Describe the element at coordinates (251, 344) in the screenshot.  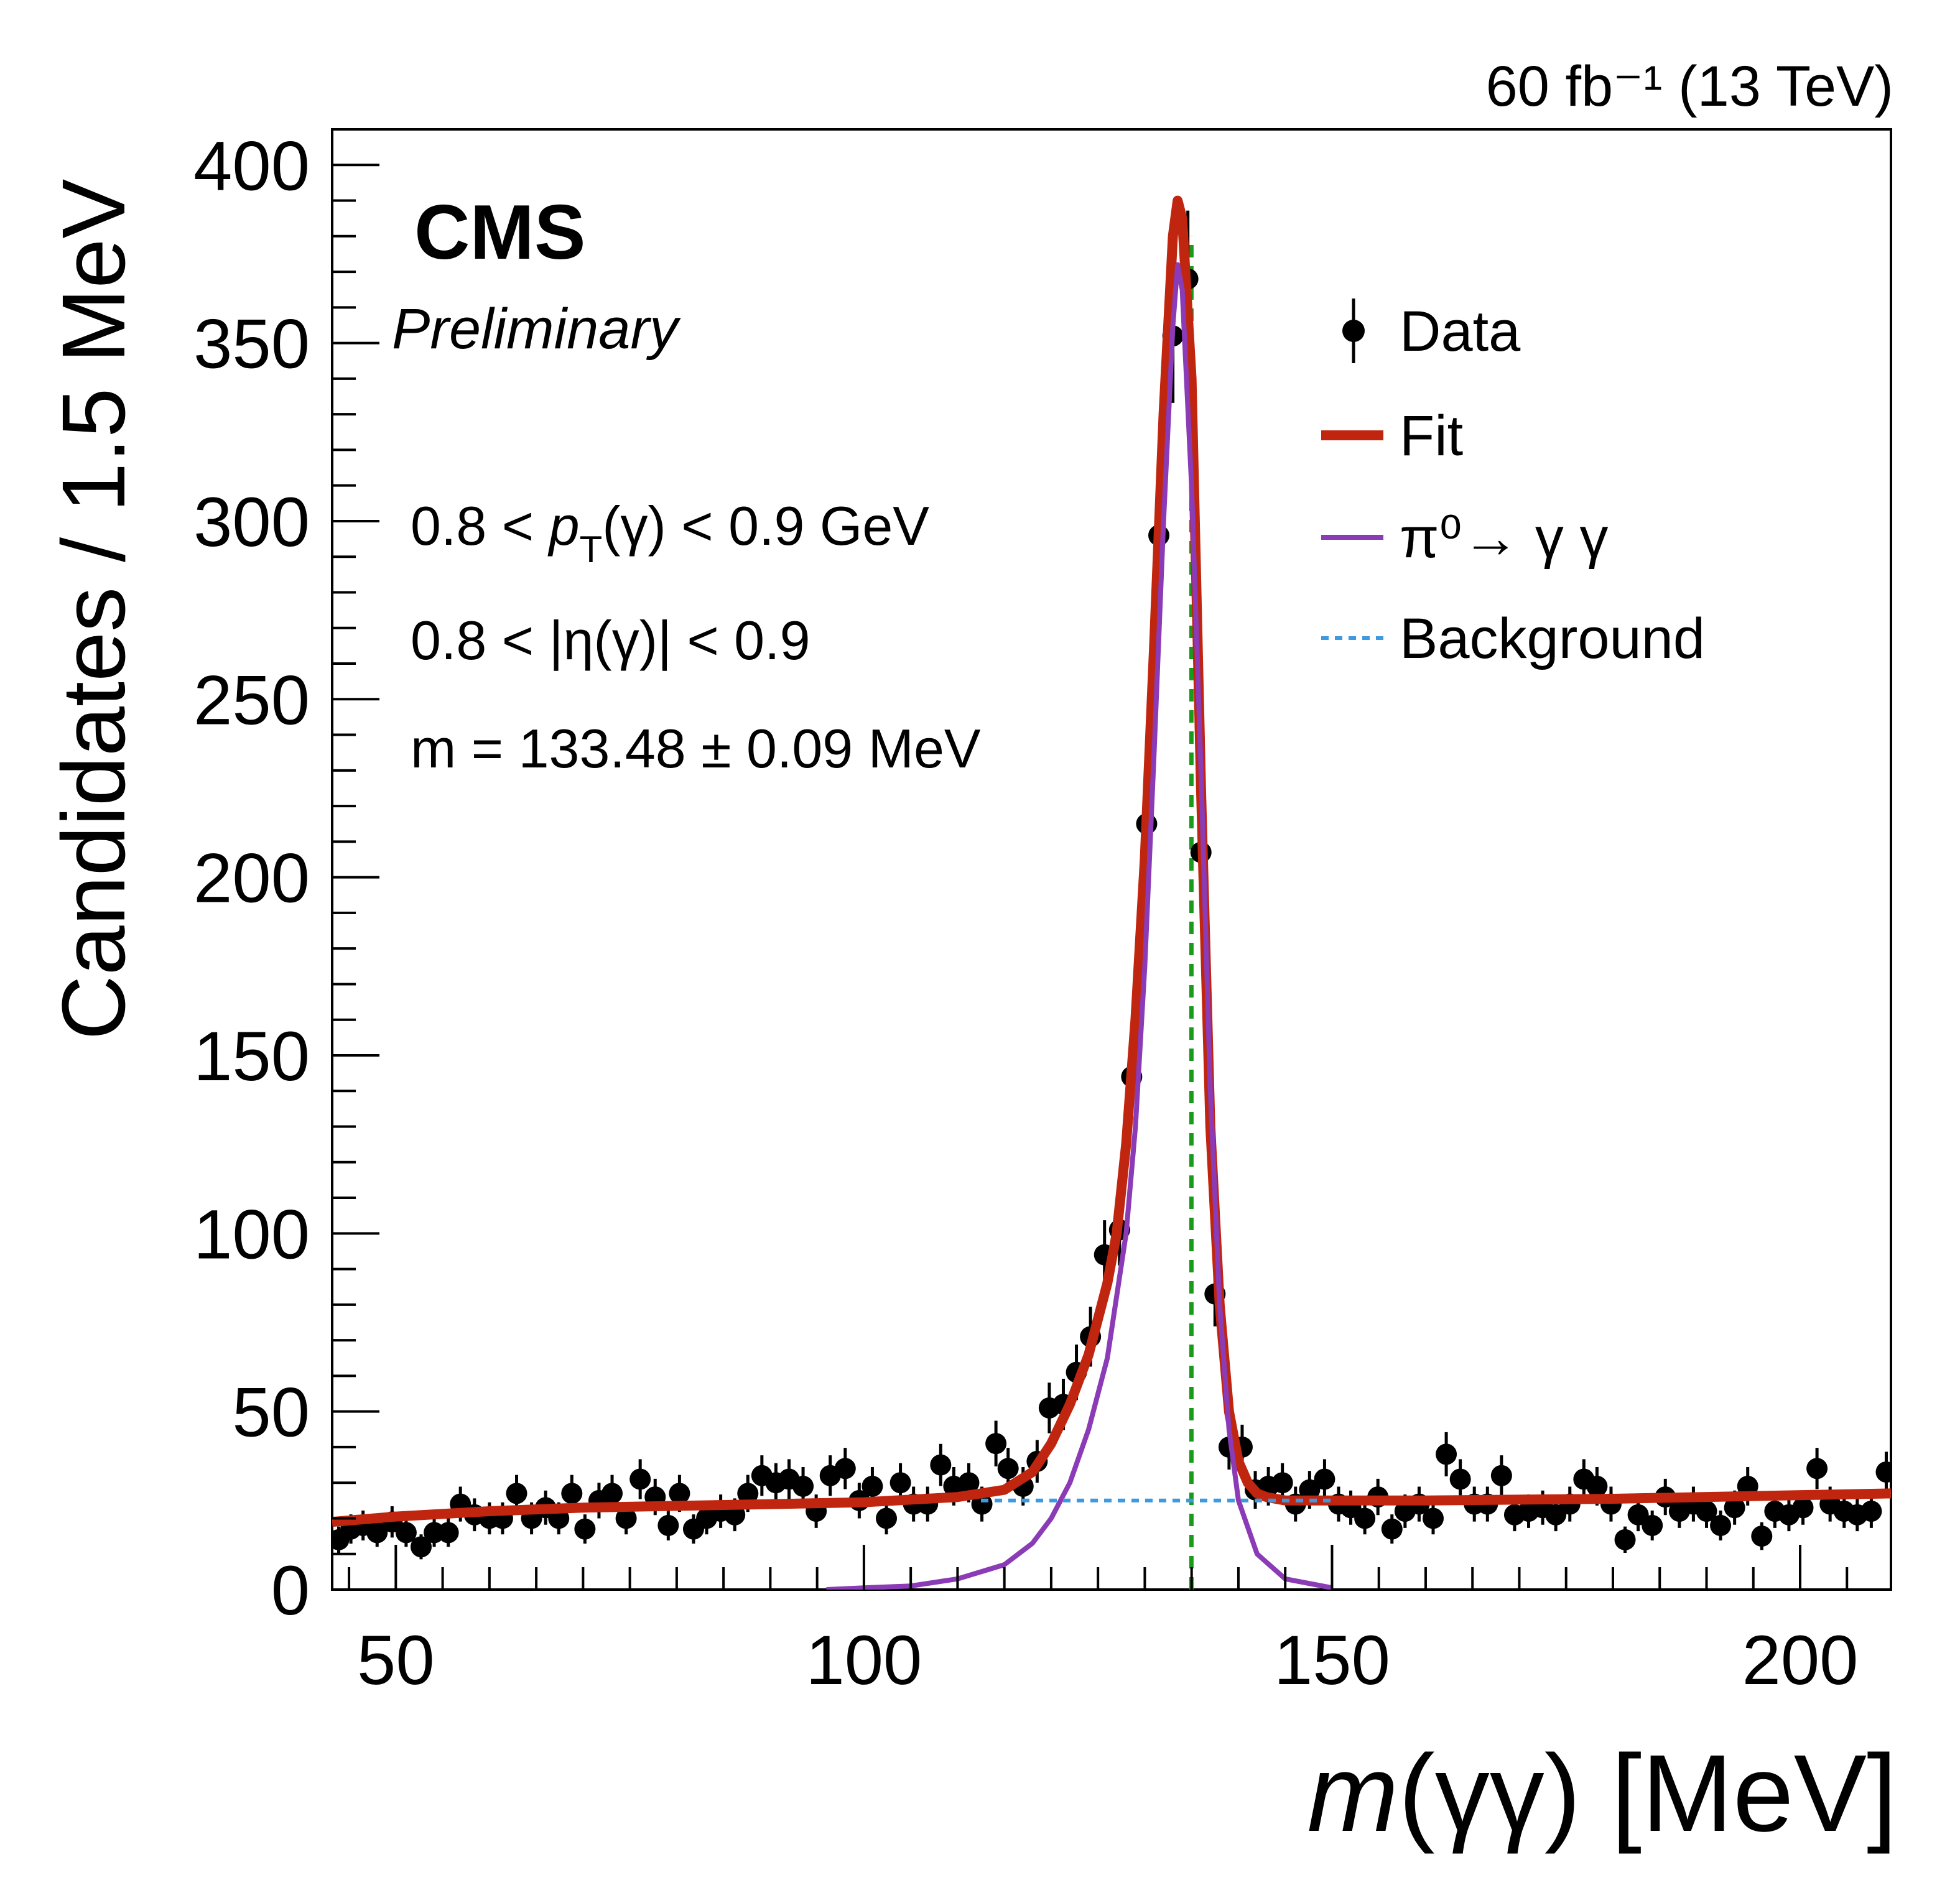
I see `y-tick-label: 350` at that location.